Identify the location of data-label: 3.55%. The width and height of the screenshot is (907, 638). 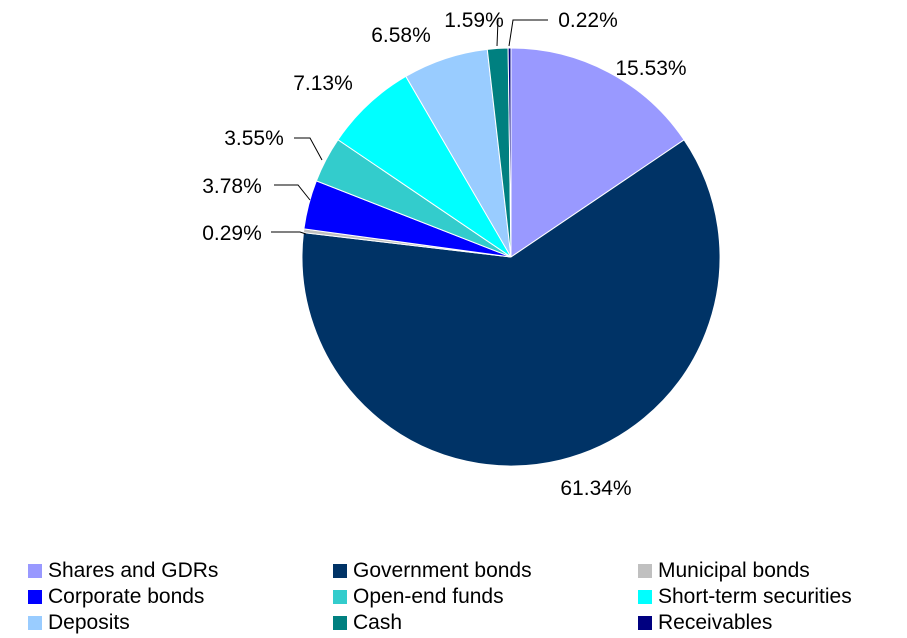
(254, 138).